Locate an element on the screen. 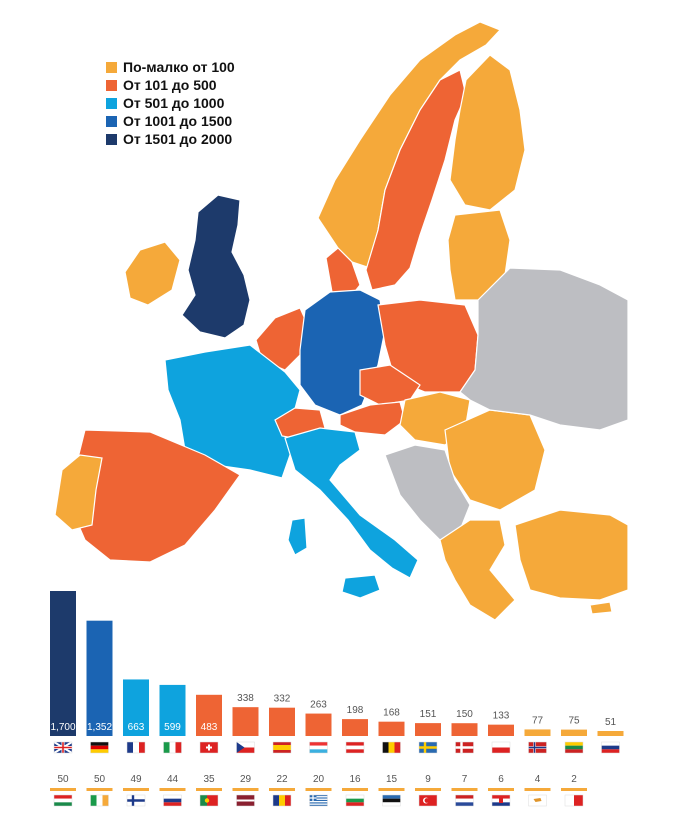 Image resolution: width=699 pixels, height=832 pixels. uk-flag-icon is located at coordinates (63, 747).